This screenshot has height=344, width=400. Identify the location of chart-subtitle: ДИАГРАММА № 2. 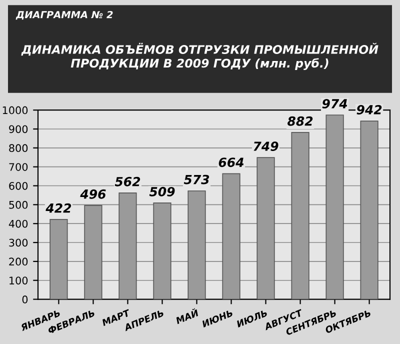
(64, 15).